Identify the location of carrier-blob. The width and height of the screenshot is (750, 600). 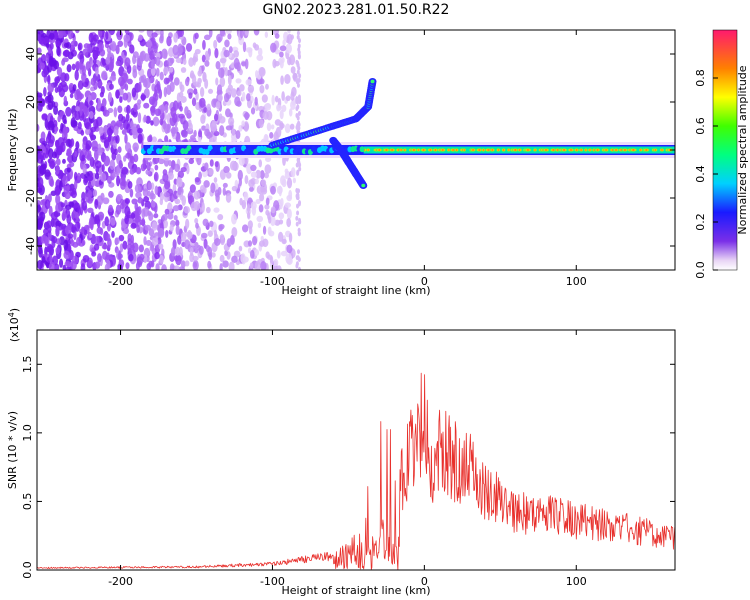
(362, 149).